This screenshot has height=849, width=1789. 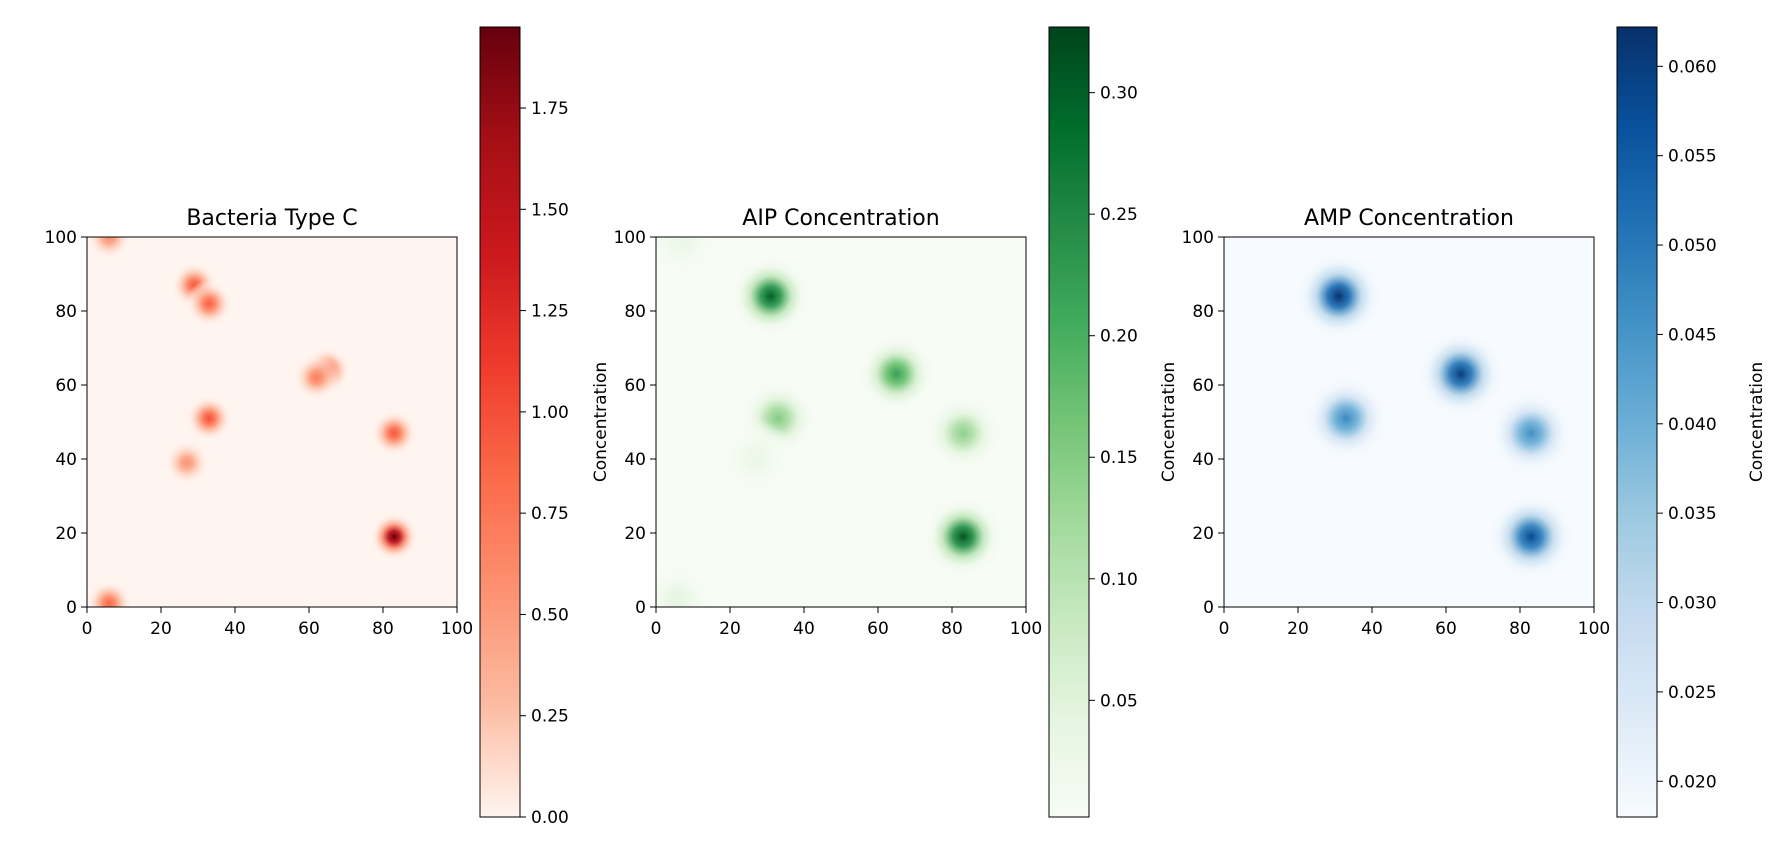 I want to click on colorbar-tick-label: 0.00, so click(x=550, y=818).